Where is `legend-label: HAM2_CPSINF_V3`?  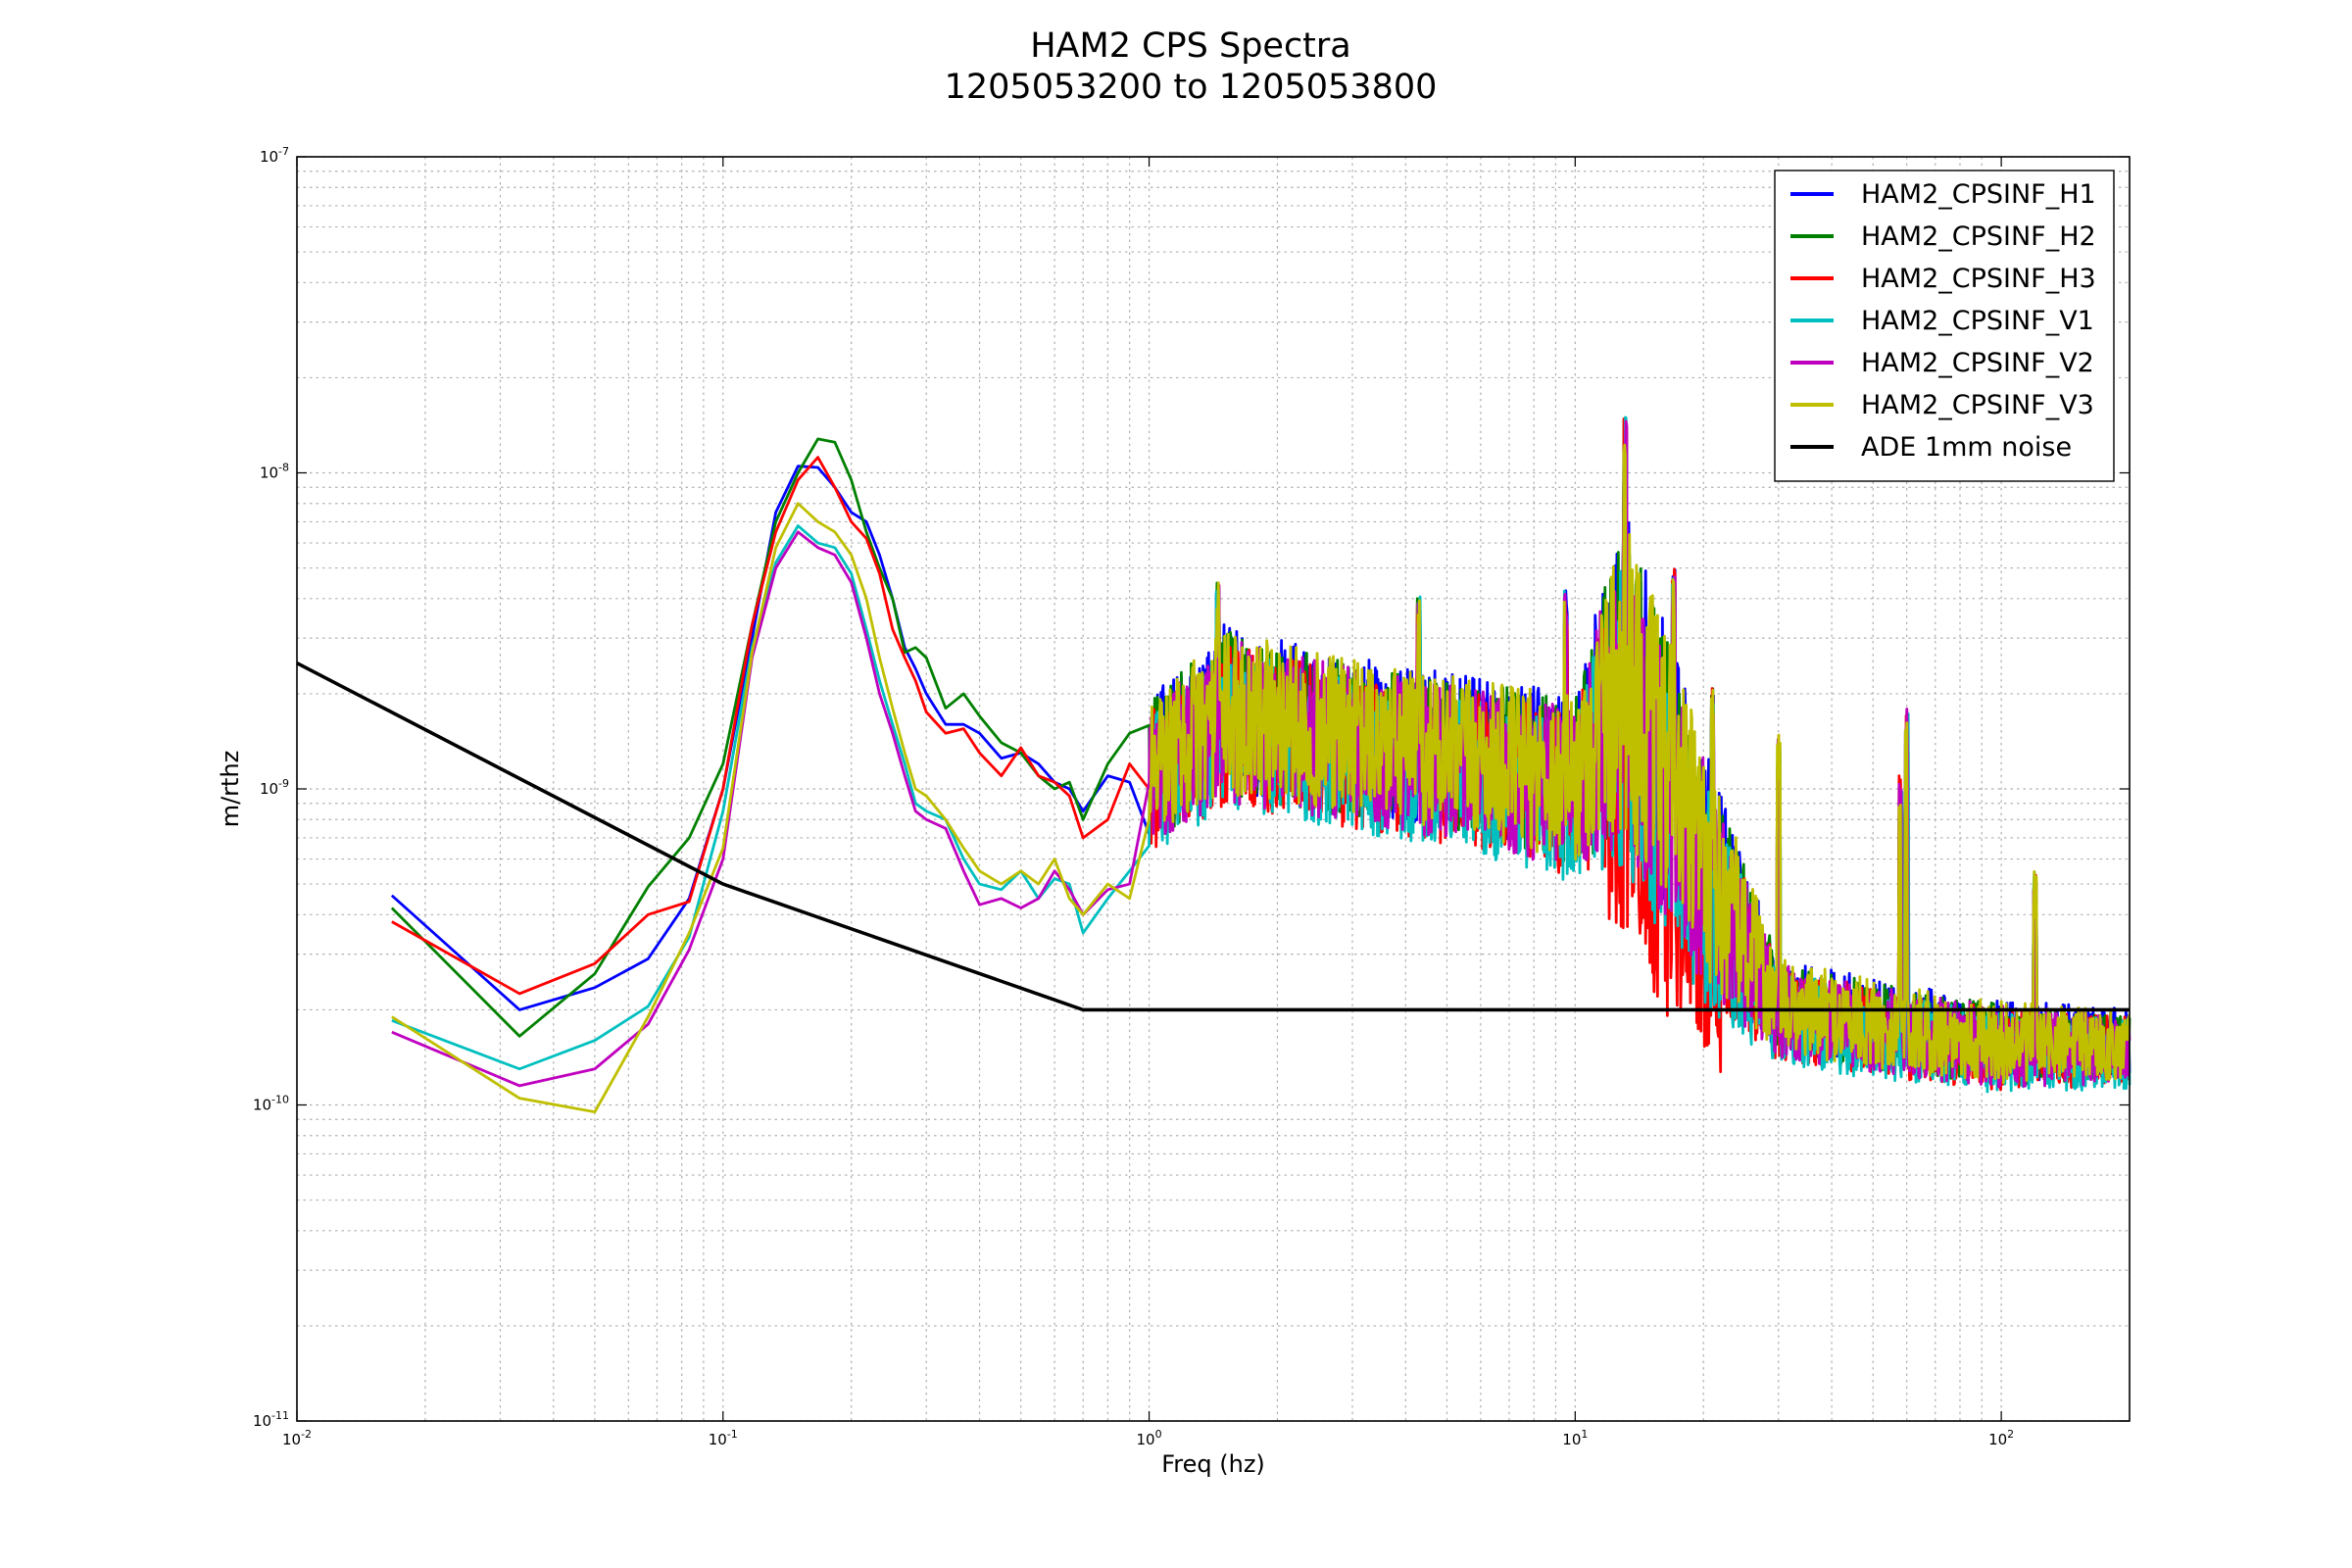
legend-label: HAM2_CPSINF_V3 is located at coordinates (1977, 405).